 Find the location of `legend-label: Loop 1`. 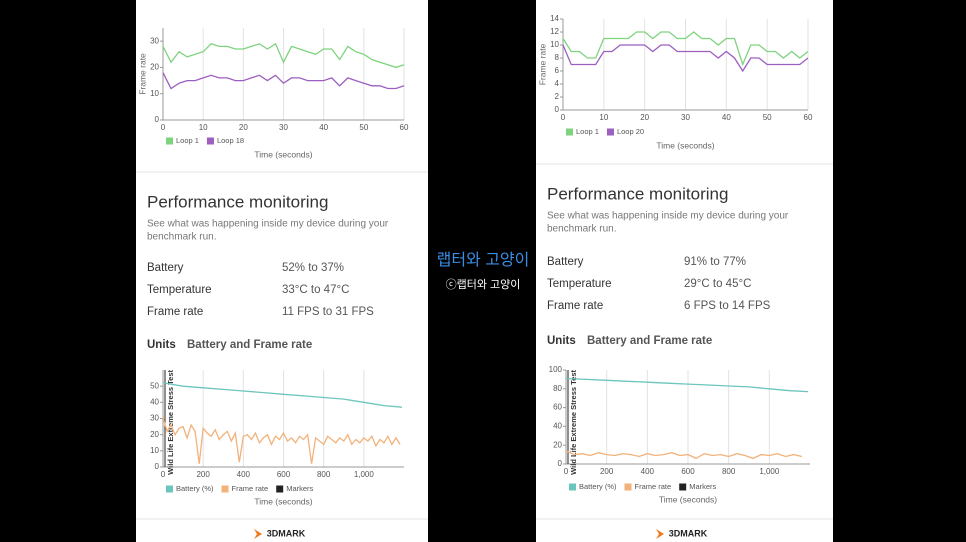

legend-label: Loop 1 is located at coordinates (187, 140).